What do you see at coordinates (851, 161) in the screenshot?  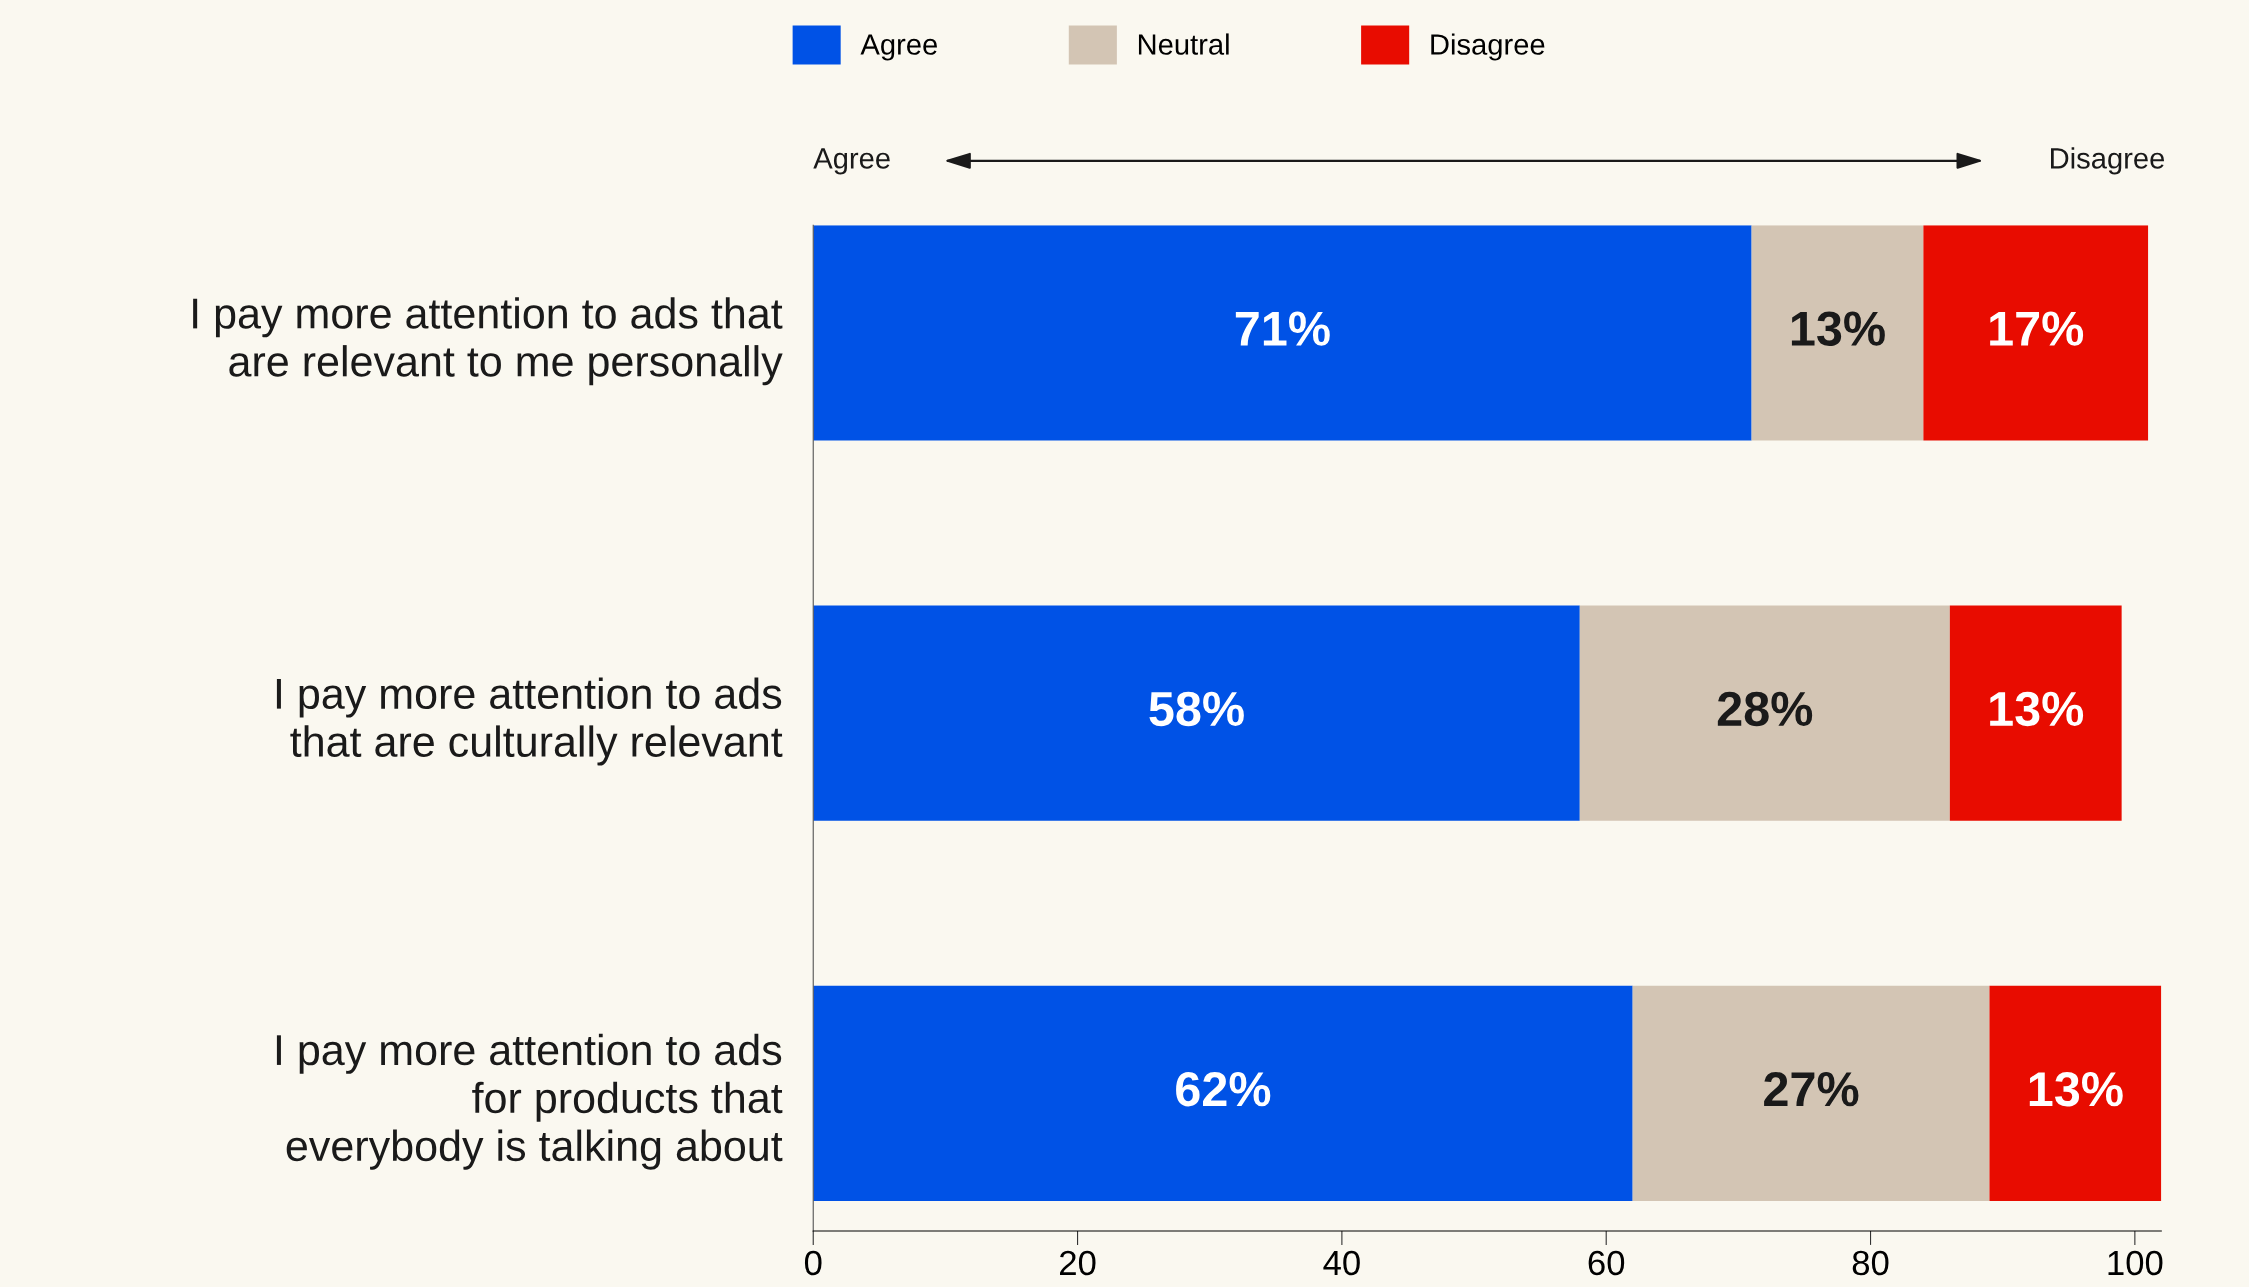 I see `text: Agree` at bounding box center [851, 161].